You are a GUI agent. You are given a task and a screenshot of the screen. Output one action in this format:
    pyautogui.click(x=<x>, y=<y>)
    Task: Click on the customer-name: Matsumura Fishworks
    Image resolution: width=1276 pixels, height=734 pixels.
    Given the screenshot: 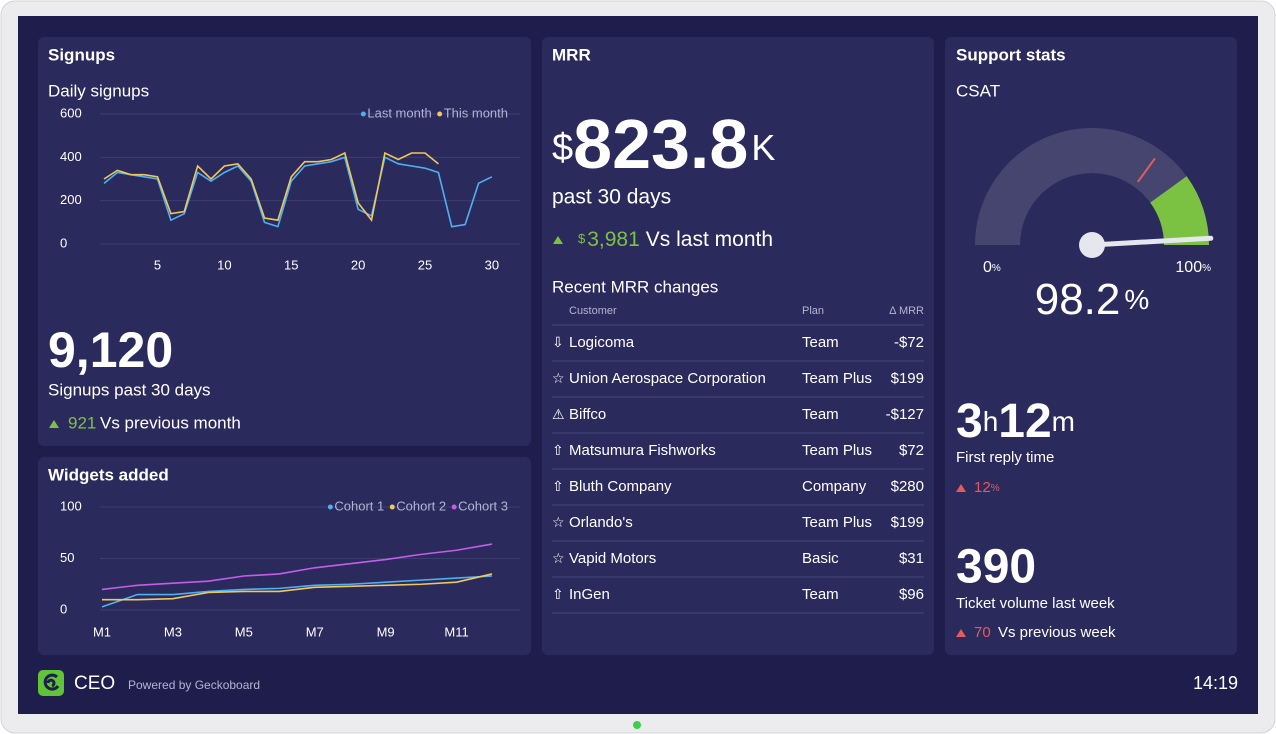 What is the action you would take?
    pyautogui.click(x=642, y=450)
    